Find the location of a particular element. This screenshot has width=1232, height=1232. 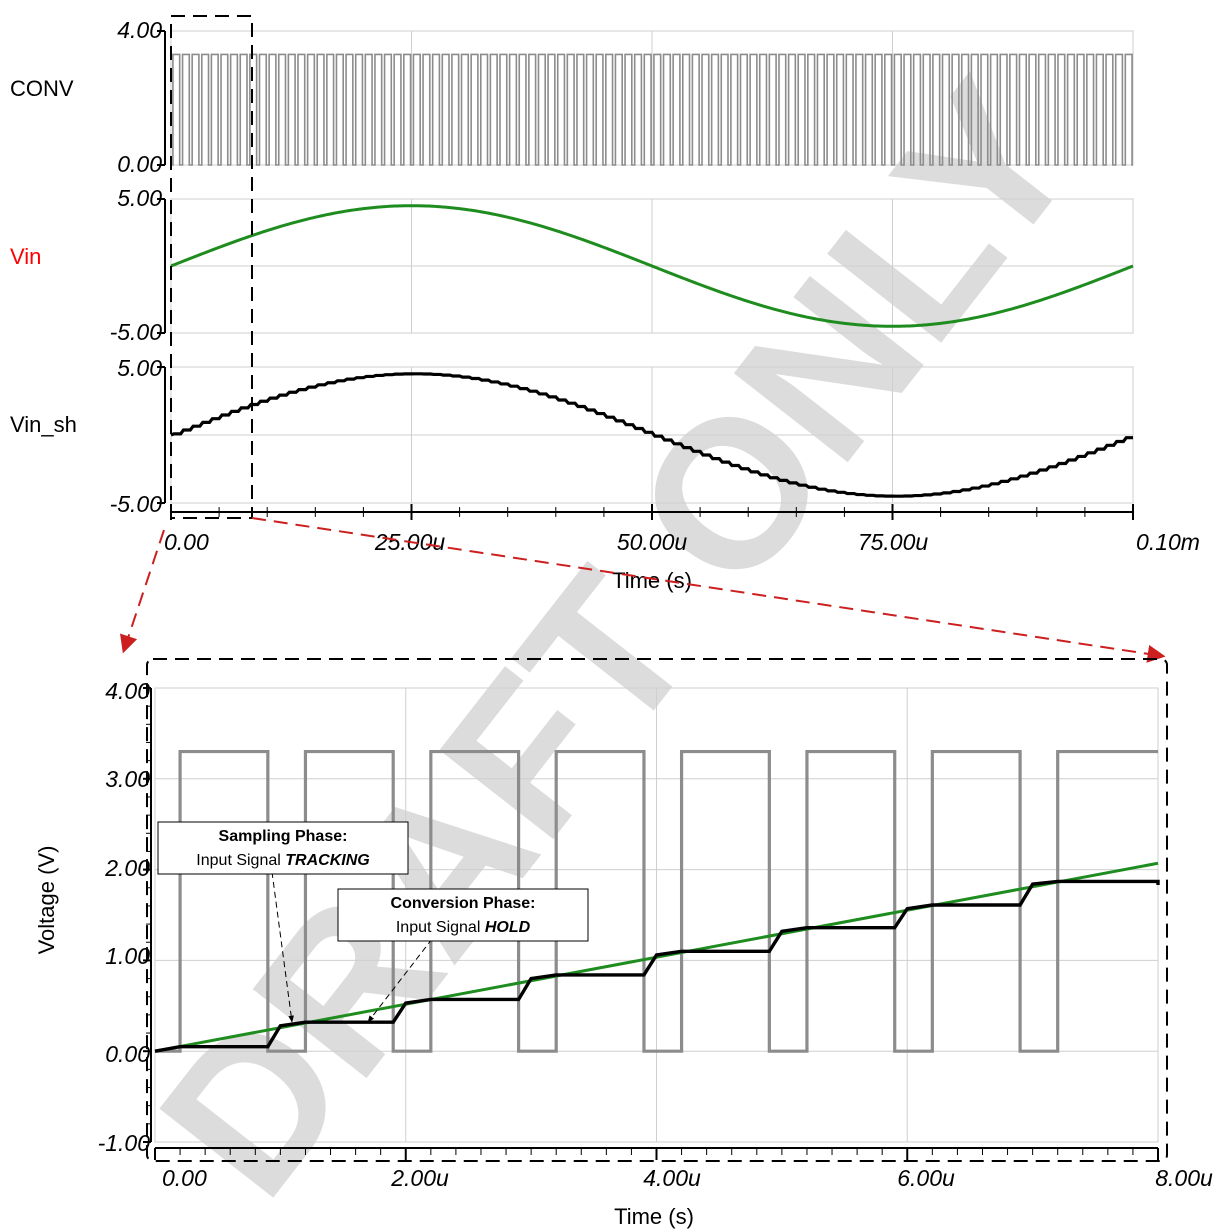

bottom-ytick-3: 3.00 is located at coordinates (127, 779).